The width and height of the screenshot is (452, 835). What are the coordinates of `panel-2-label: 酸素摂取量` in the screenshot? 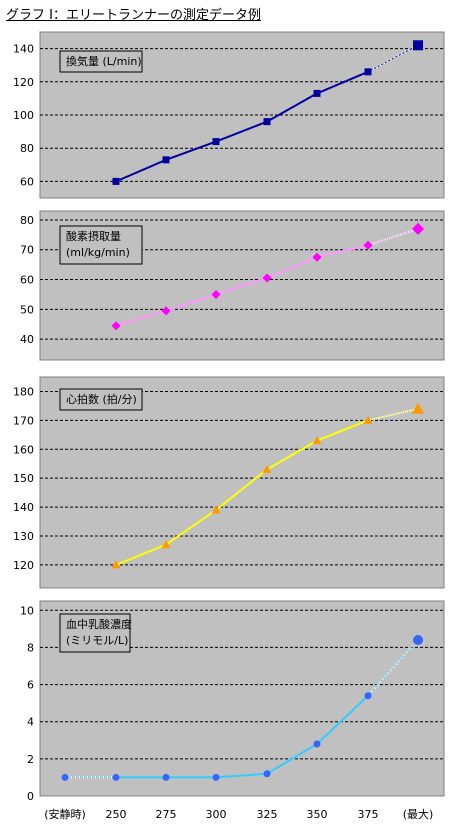 It's located at (93, 236).